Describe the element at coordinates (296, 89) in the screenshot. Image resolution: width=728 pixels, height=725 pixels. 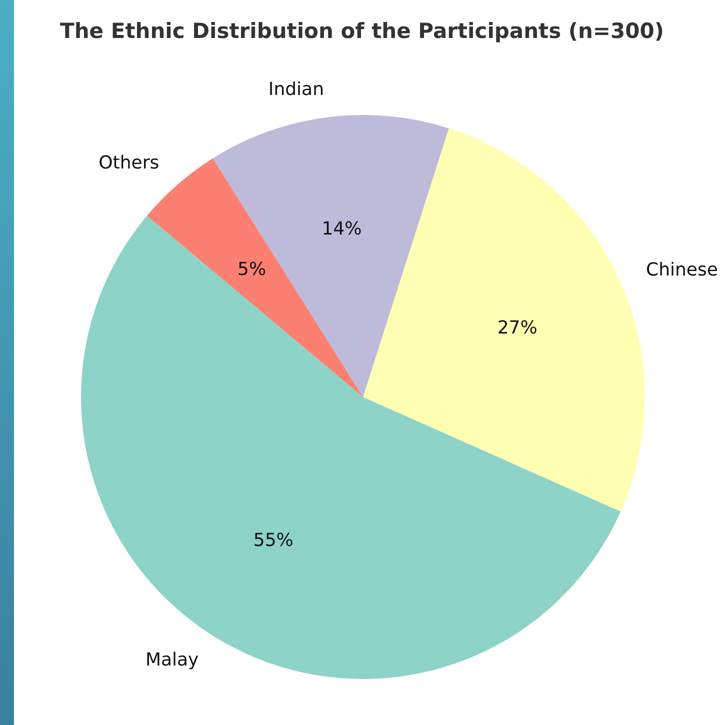
I see `slice-label: Indian` at that location.